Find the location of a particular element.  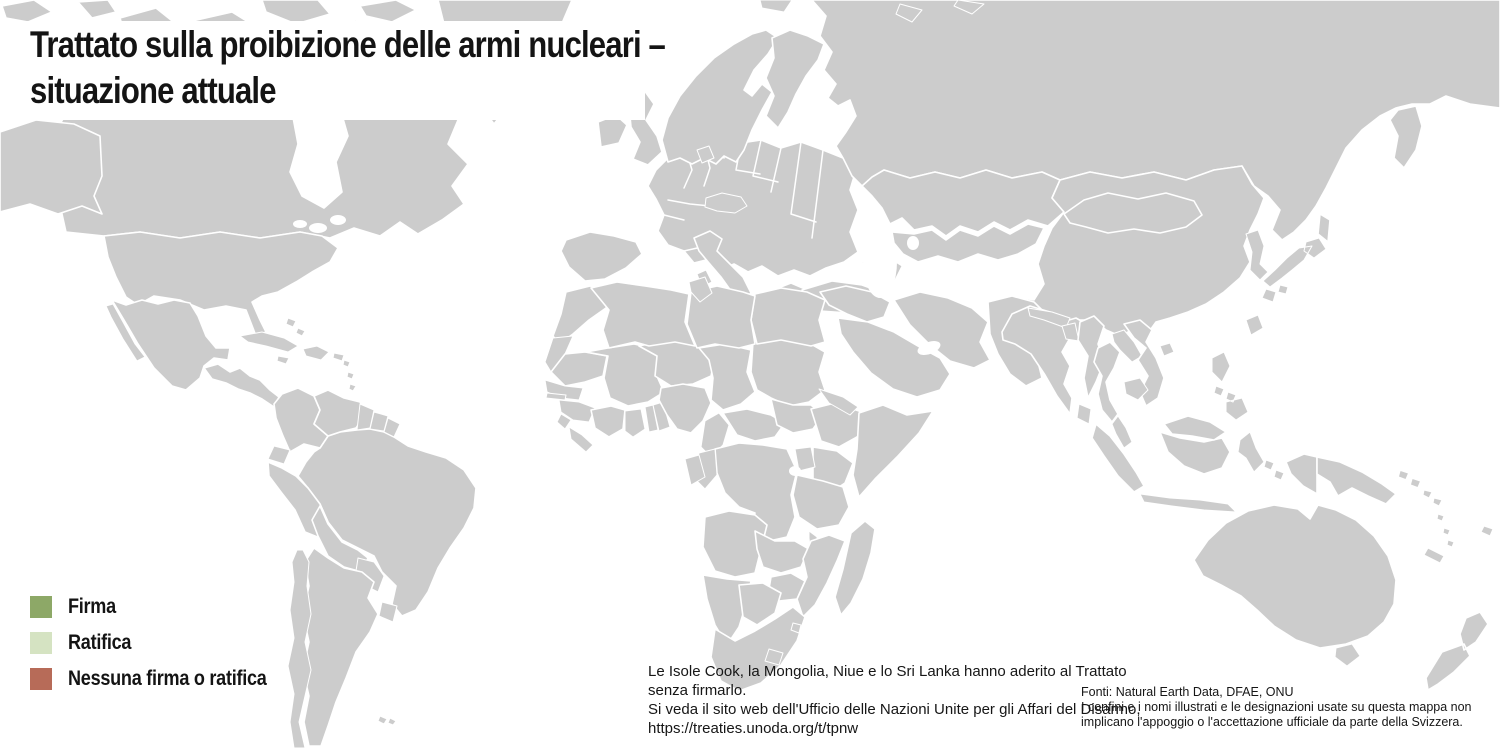

country-madagascar is located at coordinates (855, 568).